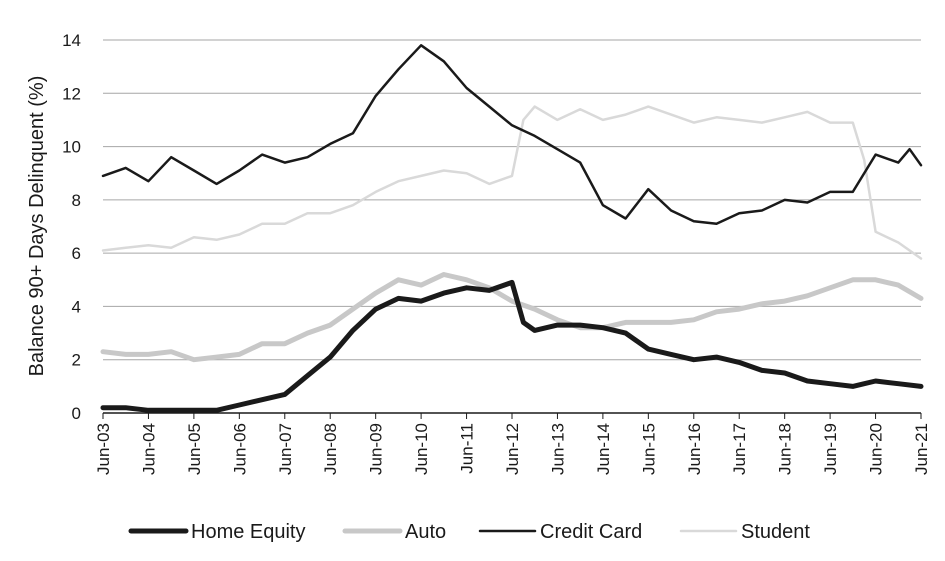  I want to click on y-axis-title: Balance 90+ Days Delinquent (%), so click(37, 226).